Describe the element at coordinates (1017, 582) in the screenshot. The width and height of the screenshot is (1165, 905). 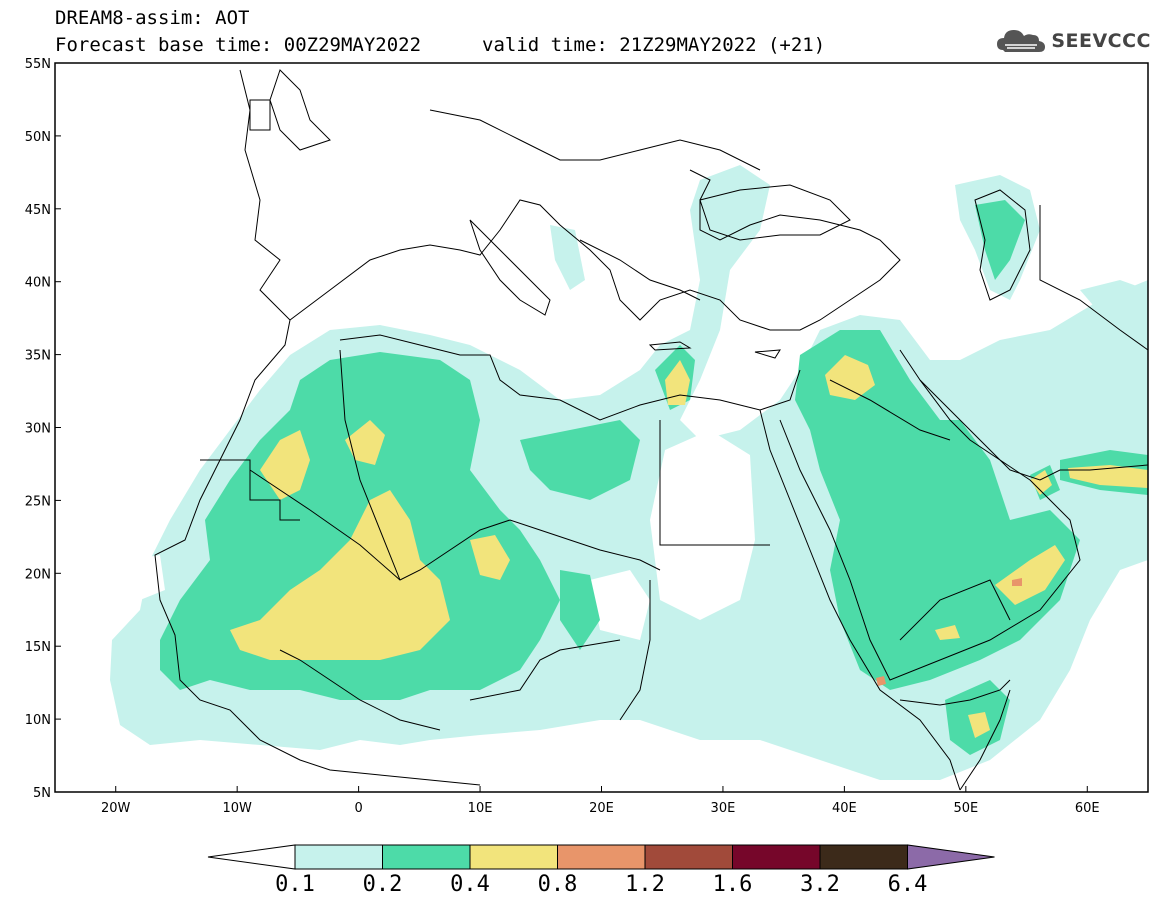
I see `aot-band-0.8-oman` at that location.